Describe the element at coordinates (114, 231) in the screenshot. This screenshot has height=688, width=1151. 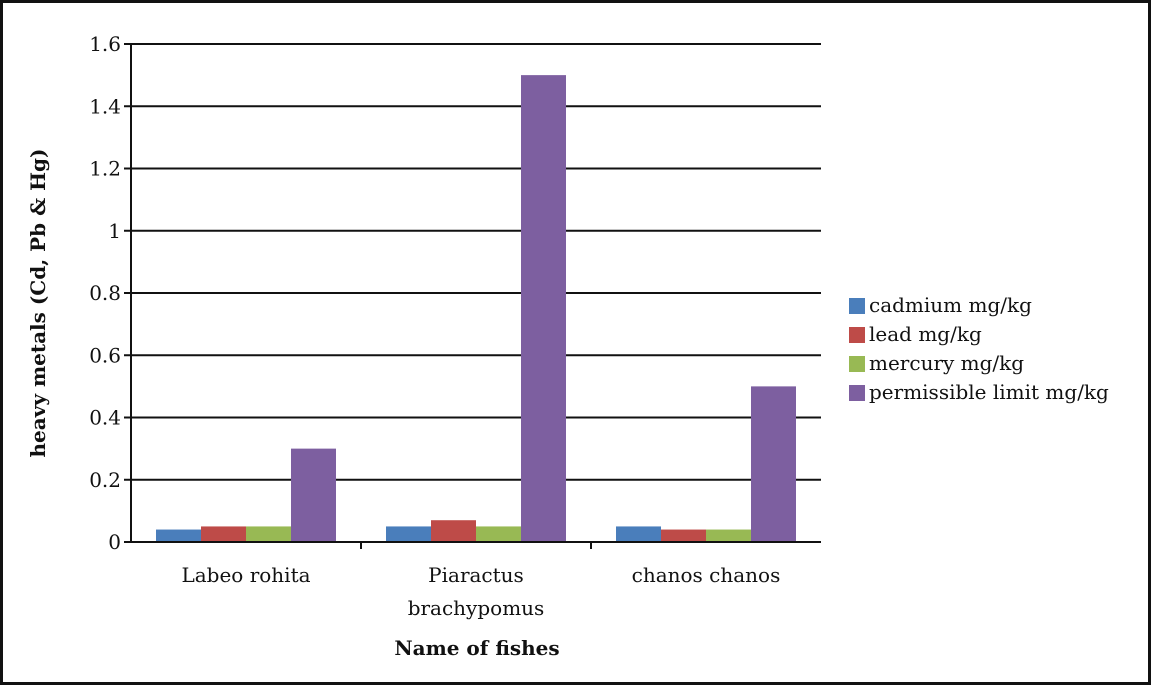
I see `y-tick-label: 1` at that location.